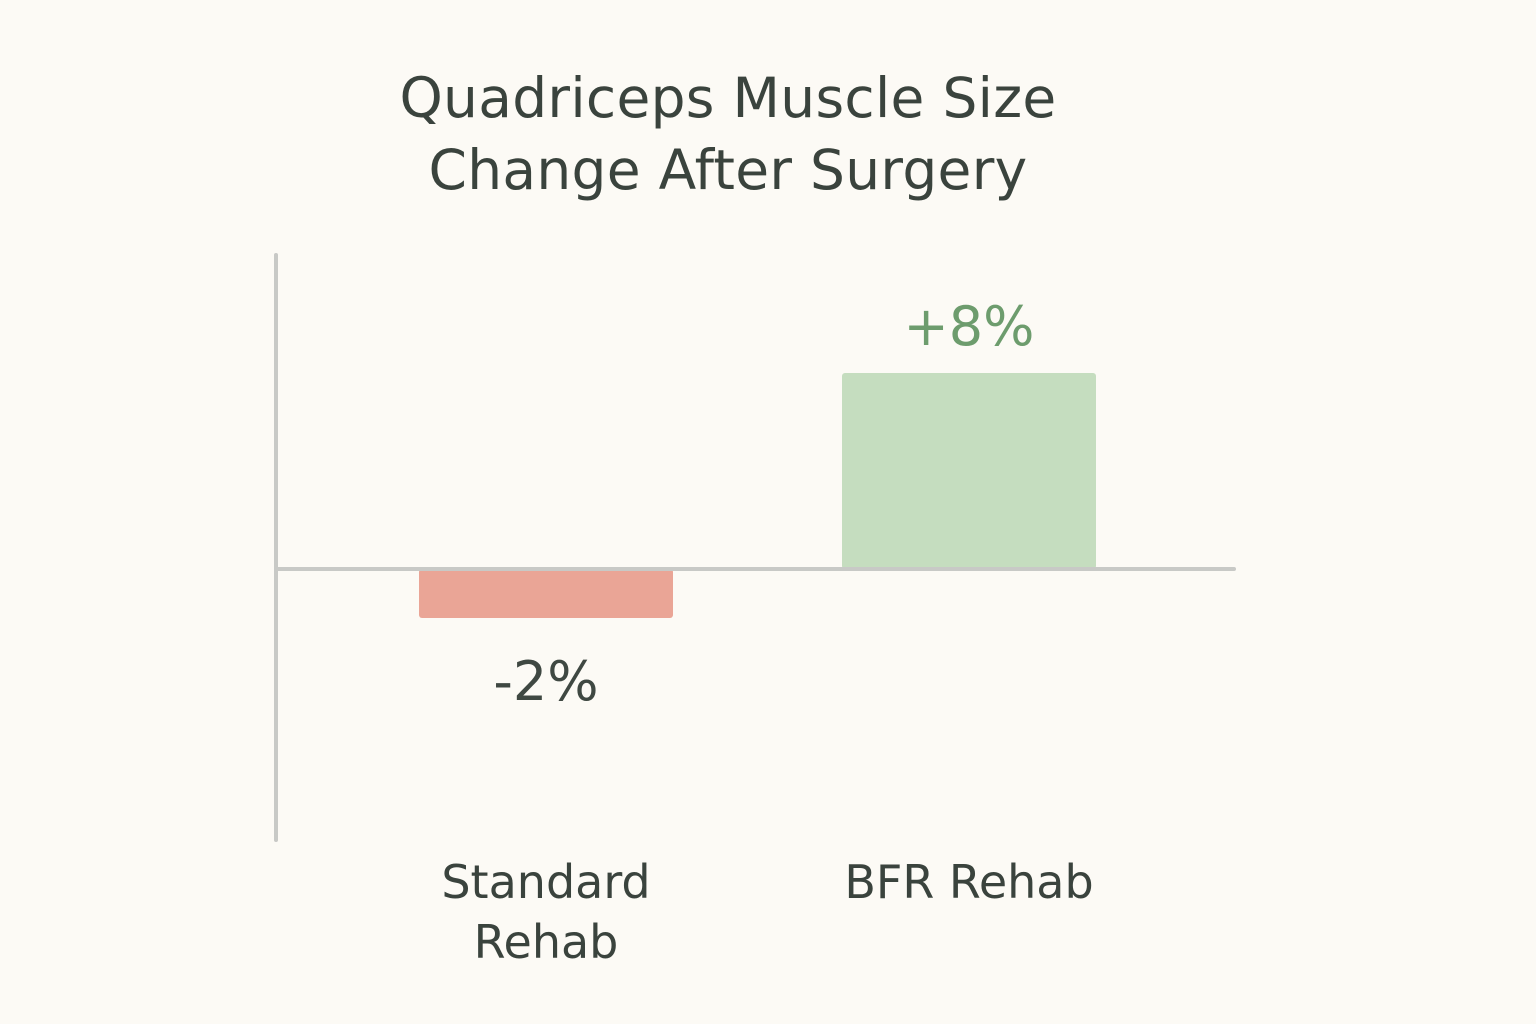  What do you see at coordinates (546, 942) in the screenshot?
I see `category-label-1-line-2: Rehab` at bounding box center [546, 942].